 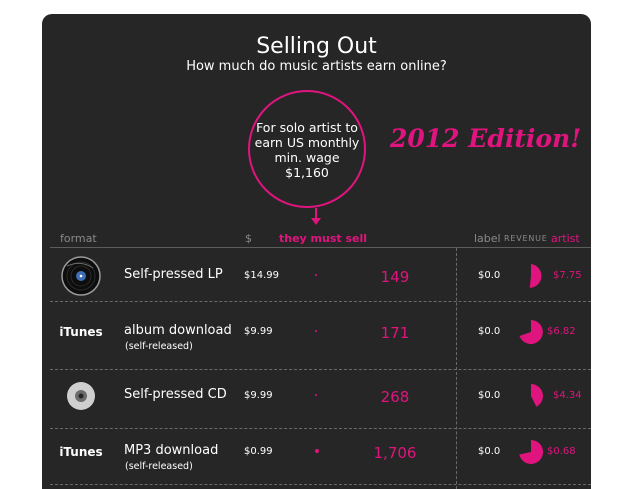 I want to click on artist-revenue-value: $7.75, so click(x=567, y=275).